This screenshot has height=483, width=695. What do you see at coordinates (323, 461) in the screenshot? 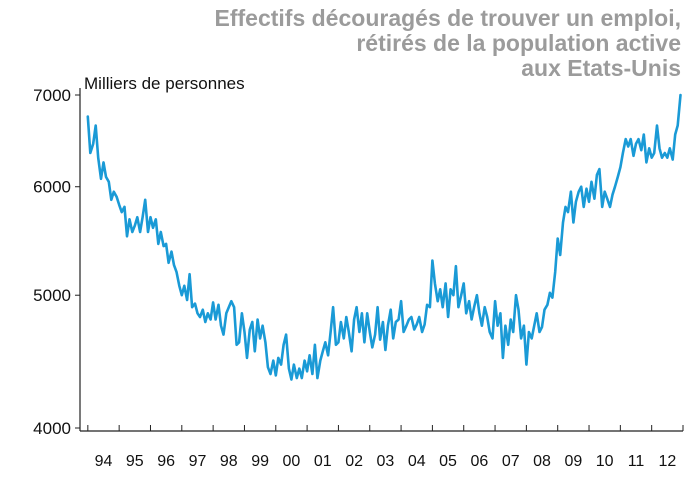
I see `x-tick-label: 01` at bounding box center [323, 461].